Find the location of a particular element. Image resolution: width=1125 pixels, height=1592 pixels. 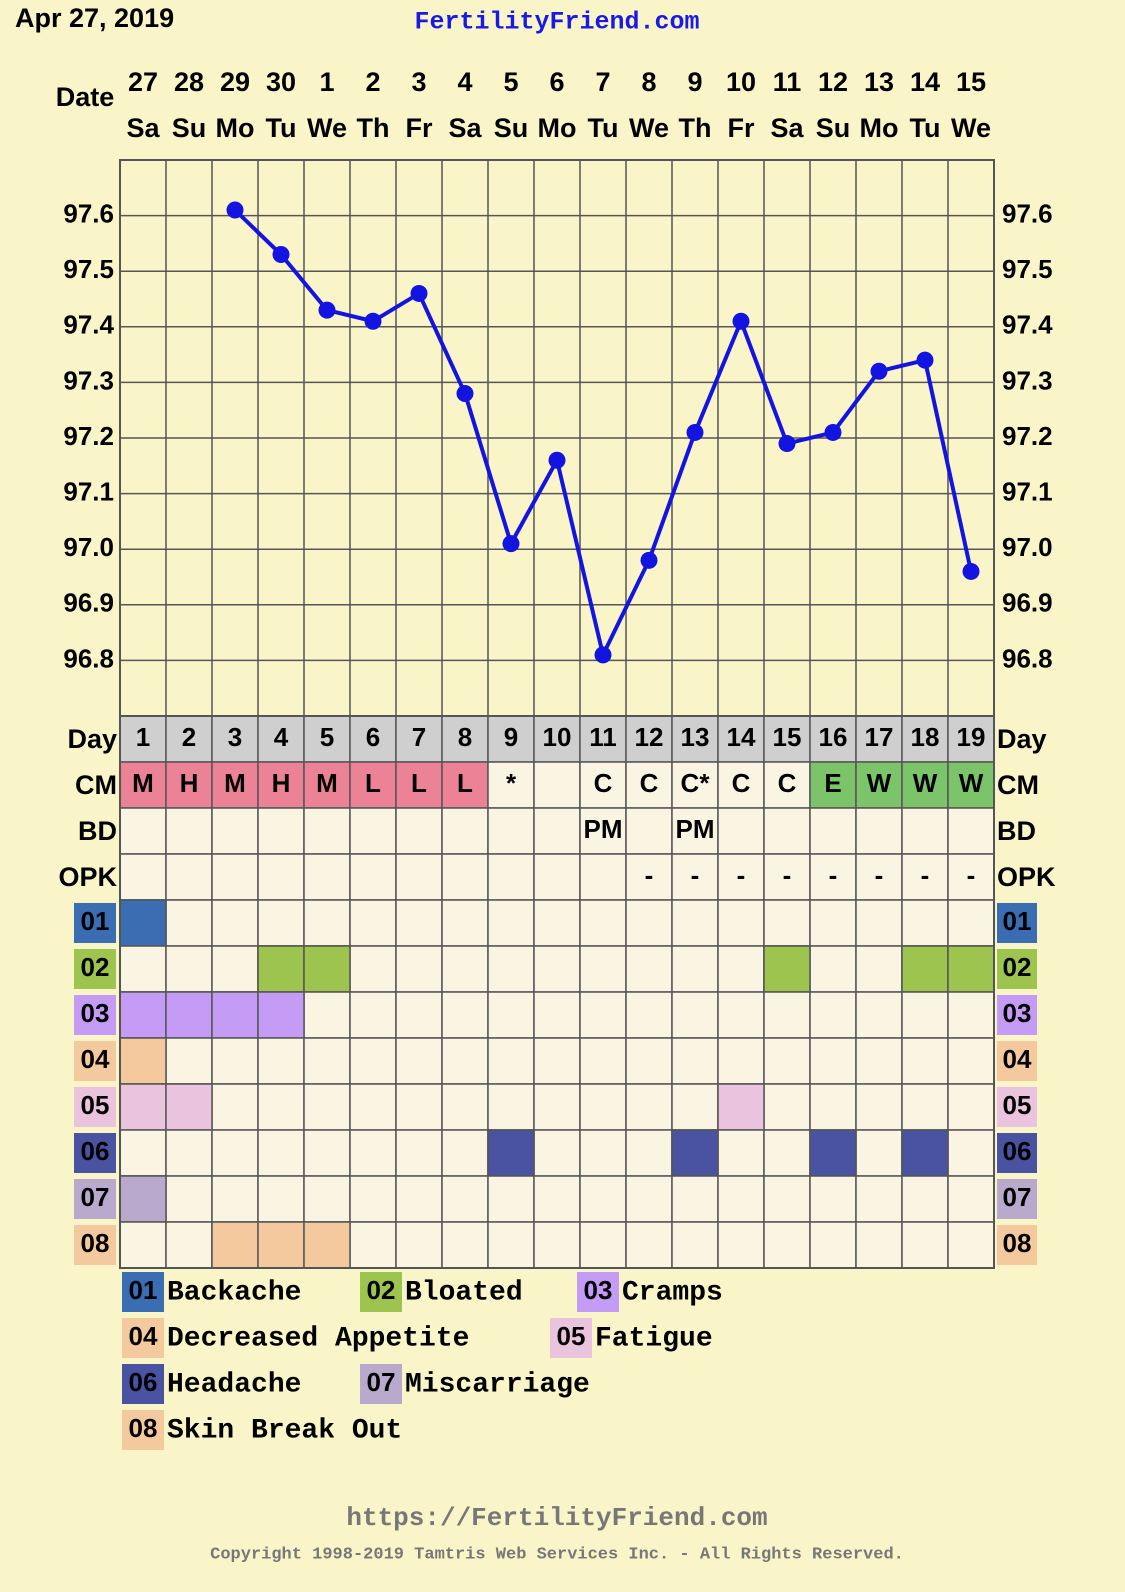

legend-name: Fatigue is located at coordinates (654, 1338).